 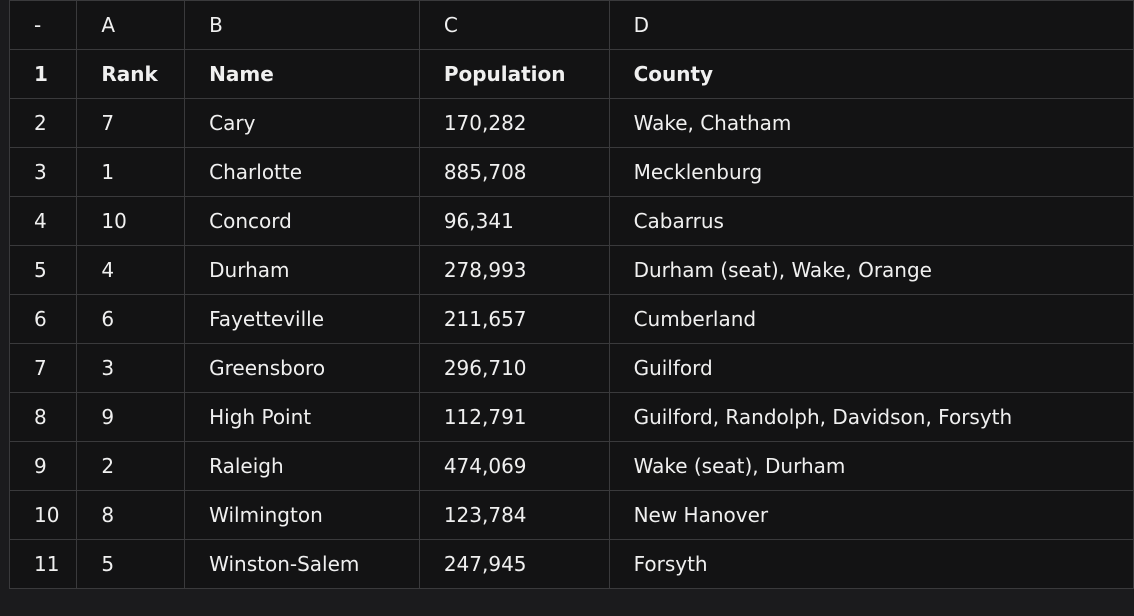 What do you see at coordinates (43, 564) in the screenshot?
I see `row-number: 11` at bounding box center [43, 564].